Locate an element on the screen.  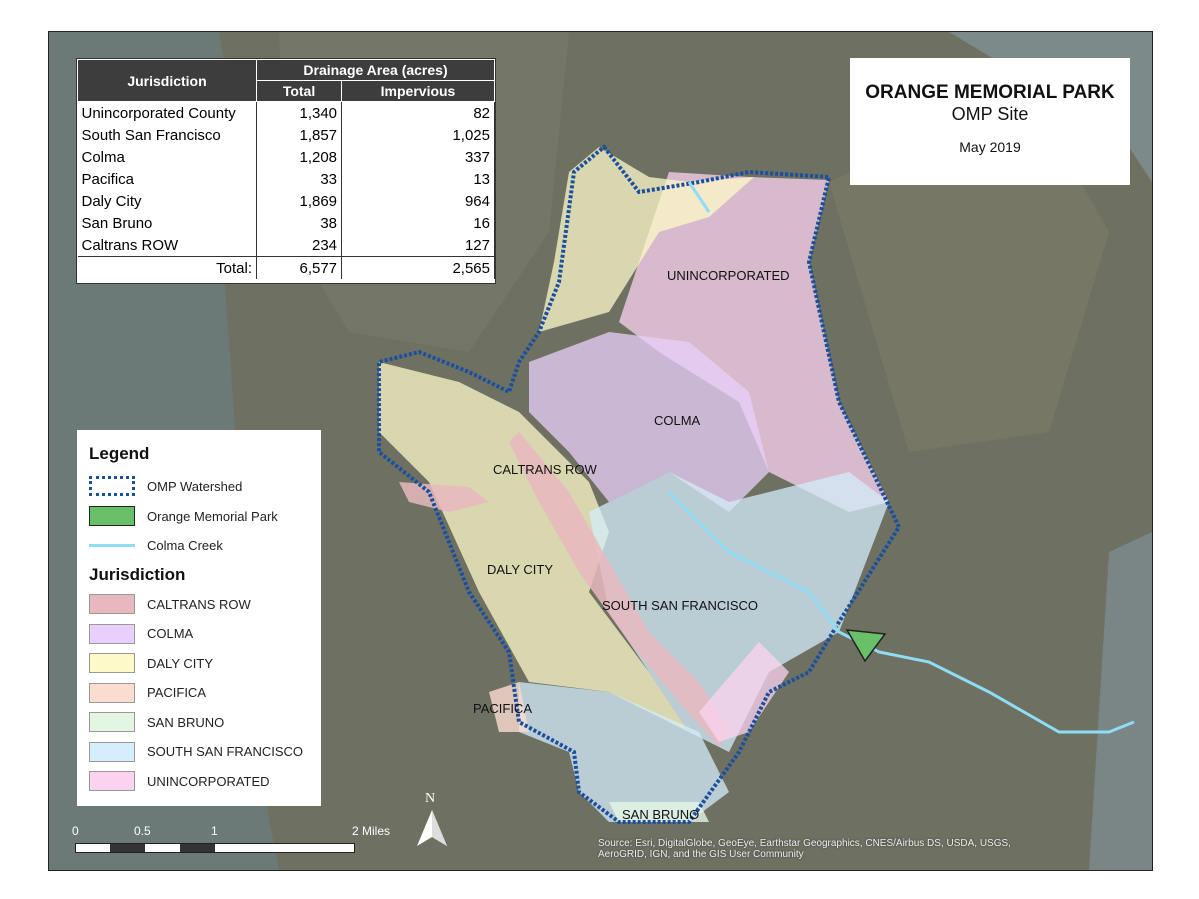
table-header-impervious: Impervious is located at coordinates (418, 91).